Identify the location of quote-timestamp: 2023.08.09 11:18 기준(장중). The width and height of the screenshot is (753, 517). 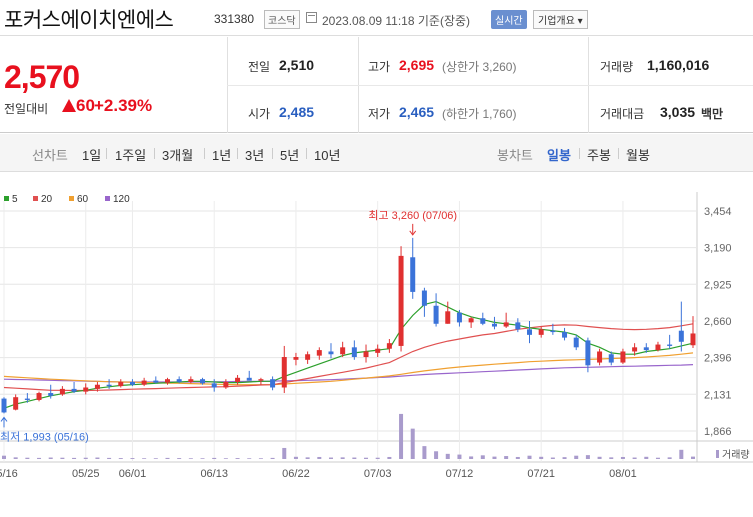
(396, 21).